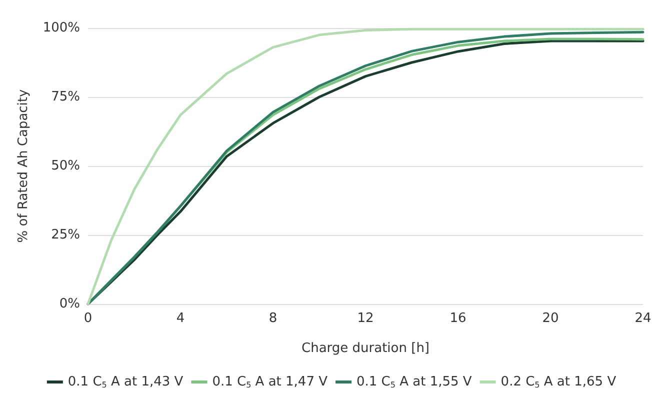 This screenshot has height=407, width=663. I want to click on x-tick-label: 16, so click(458, 318).